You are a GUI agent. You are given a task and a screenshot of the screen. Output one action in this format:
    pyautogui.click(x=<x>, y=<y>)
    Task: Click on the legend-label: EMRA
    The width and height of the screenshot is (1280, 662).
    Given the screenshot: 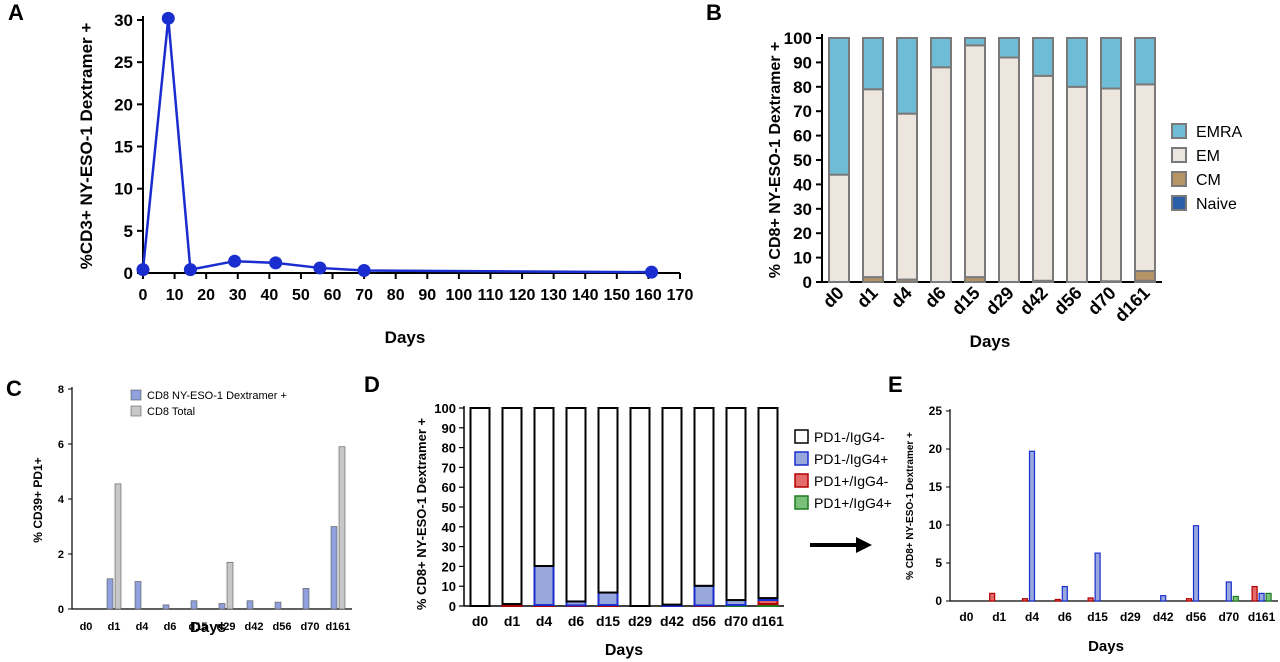 What is the action you would take?
    pyautogui.click(x=1219, y=132)
    